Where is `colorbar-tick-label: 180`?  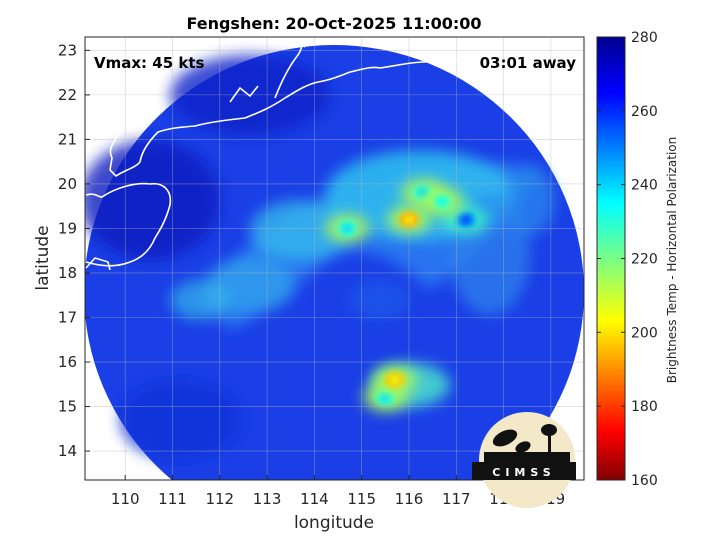
colorbar-tick-label: 180 is located at coordinates (644, 407).